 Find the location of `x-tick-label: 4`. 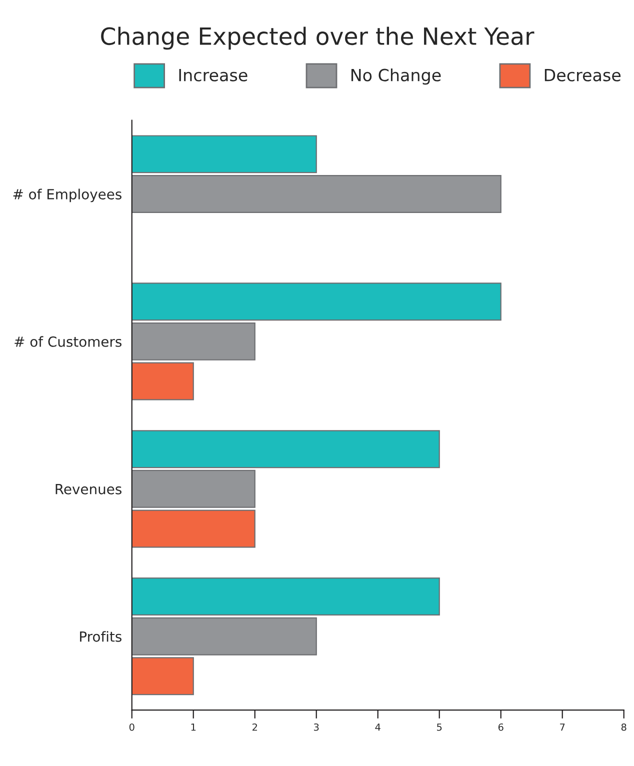

x-tick-label: 4 is located at coordinates (377, 727).